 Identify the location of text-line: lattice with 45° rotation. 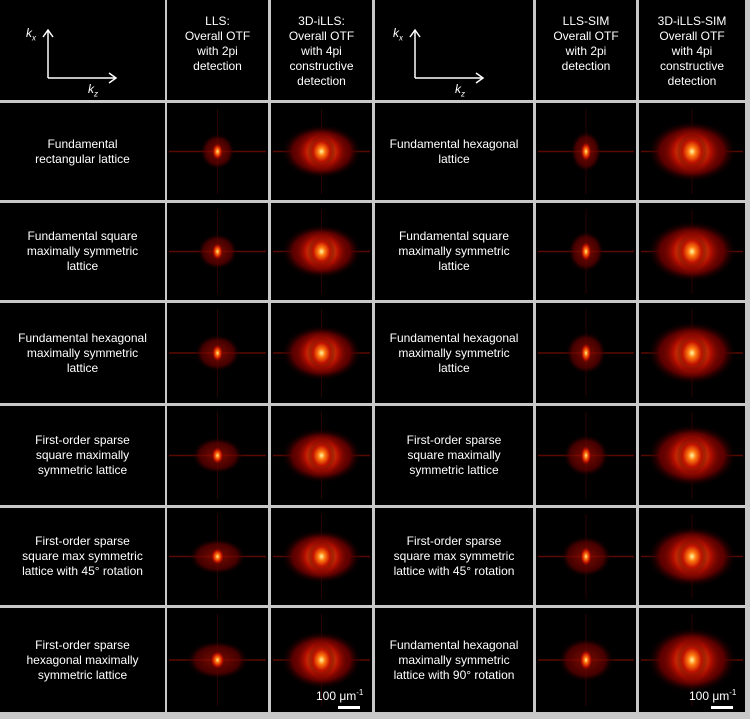
(82, 571).